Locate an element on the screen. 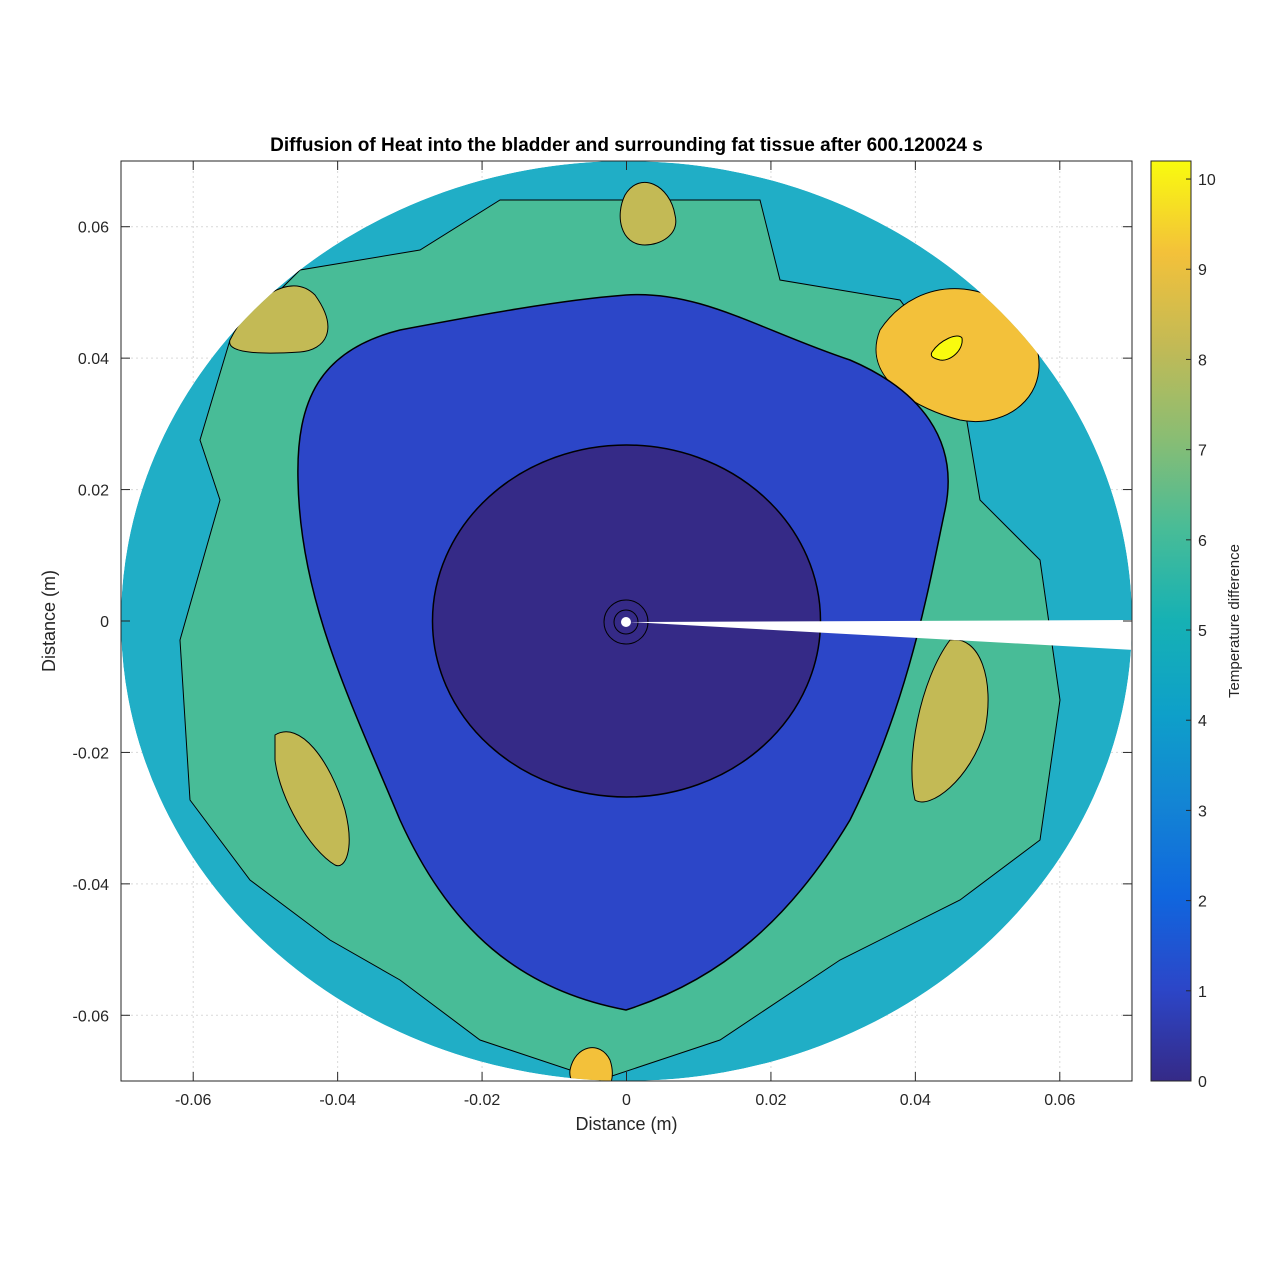 This screenshot has height=1280, width=1280. hot-spot-w is located at coordinates (312, 799).